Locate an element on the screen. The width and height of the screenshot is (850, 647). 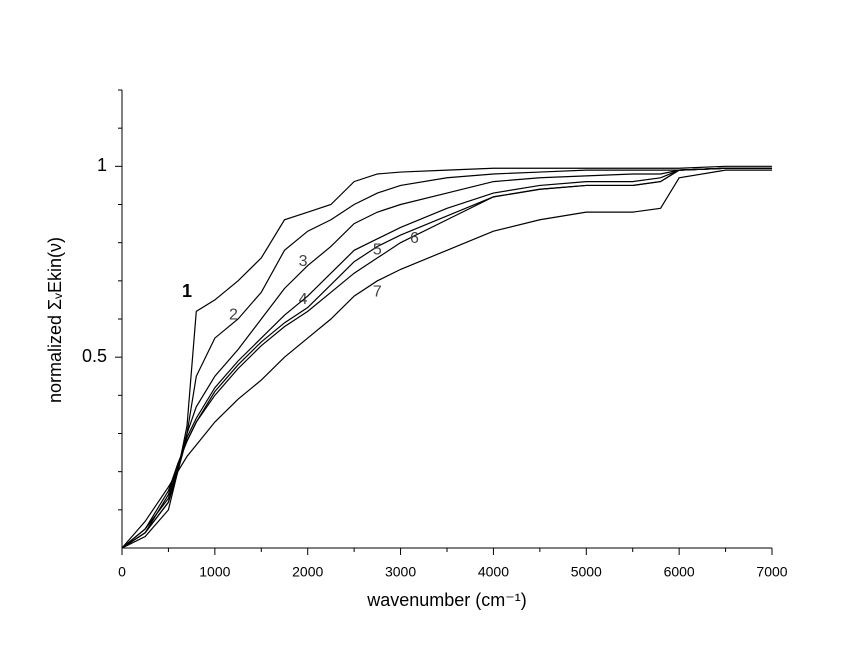
x-tick-label: 6000 is located at coordinates (679, 572).